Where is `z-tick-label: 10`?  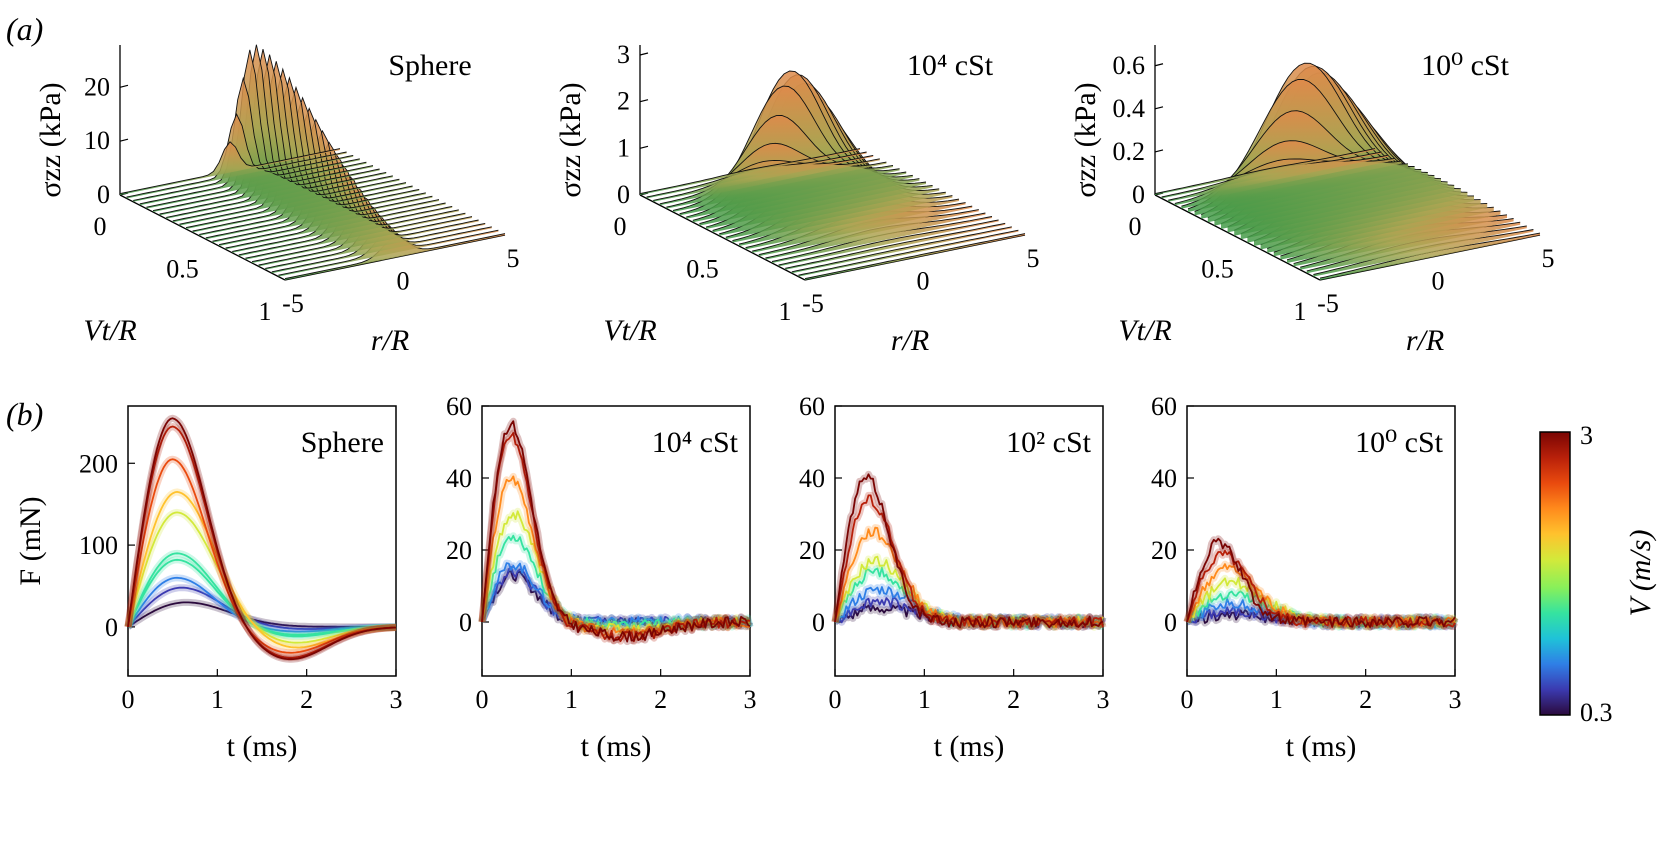
z-tick-label: 10 is located at coordinates (97, 140).